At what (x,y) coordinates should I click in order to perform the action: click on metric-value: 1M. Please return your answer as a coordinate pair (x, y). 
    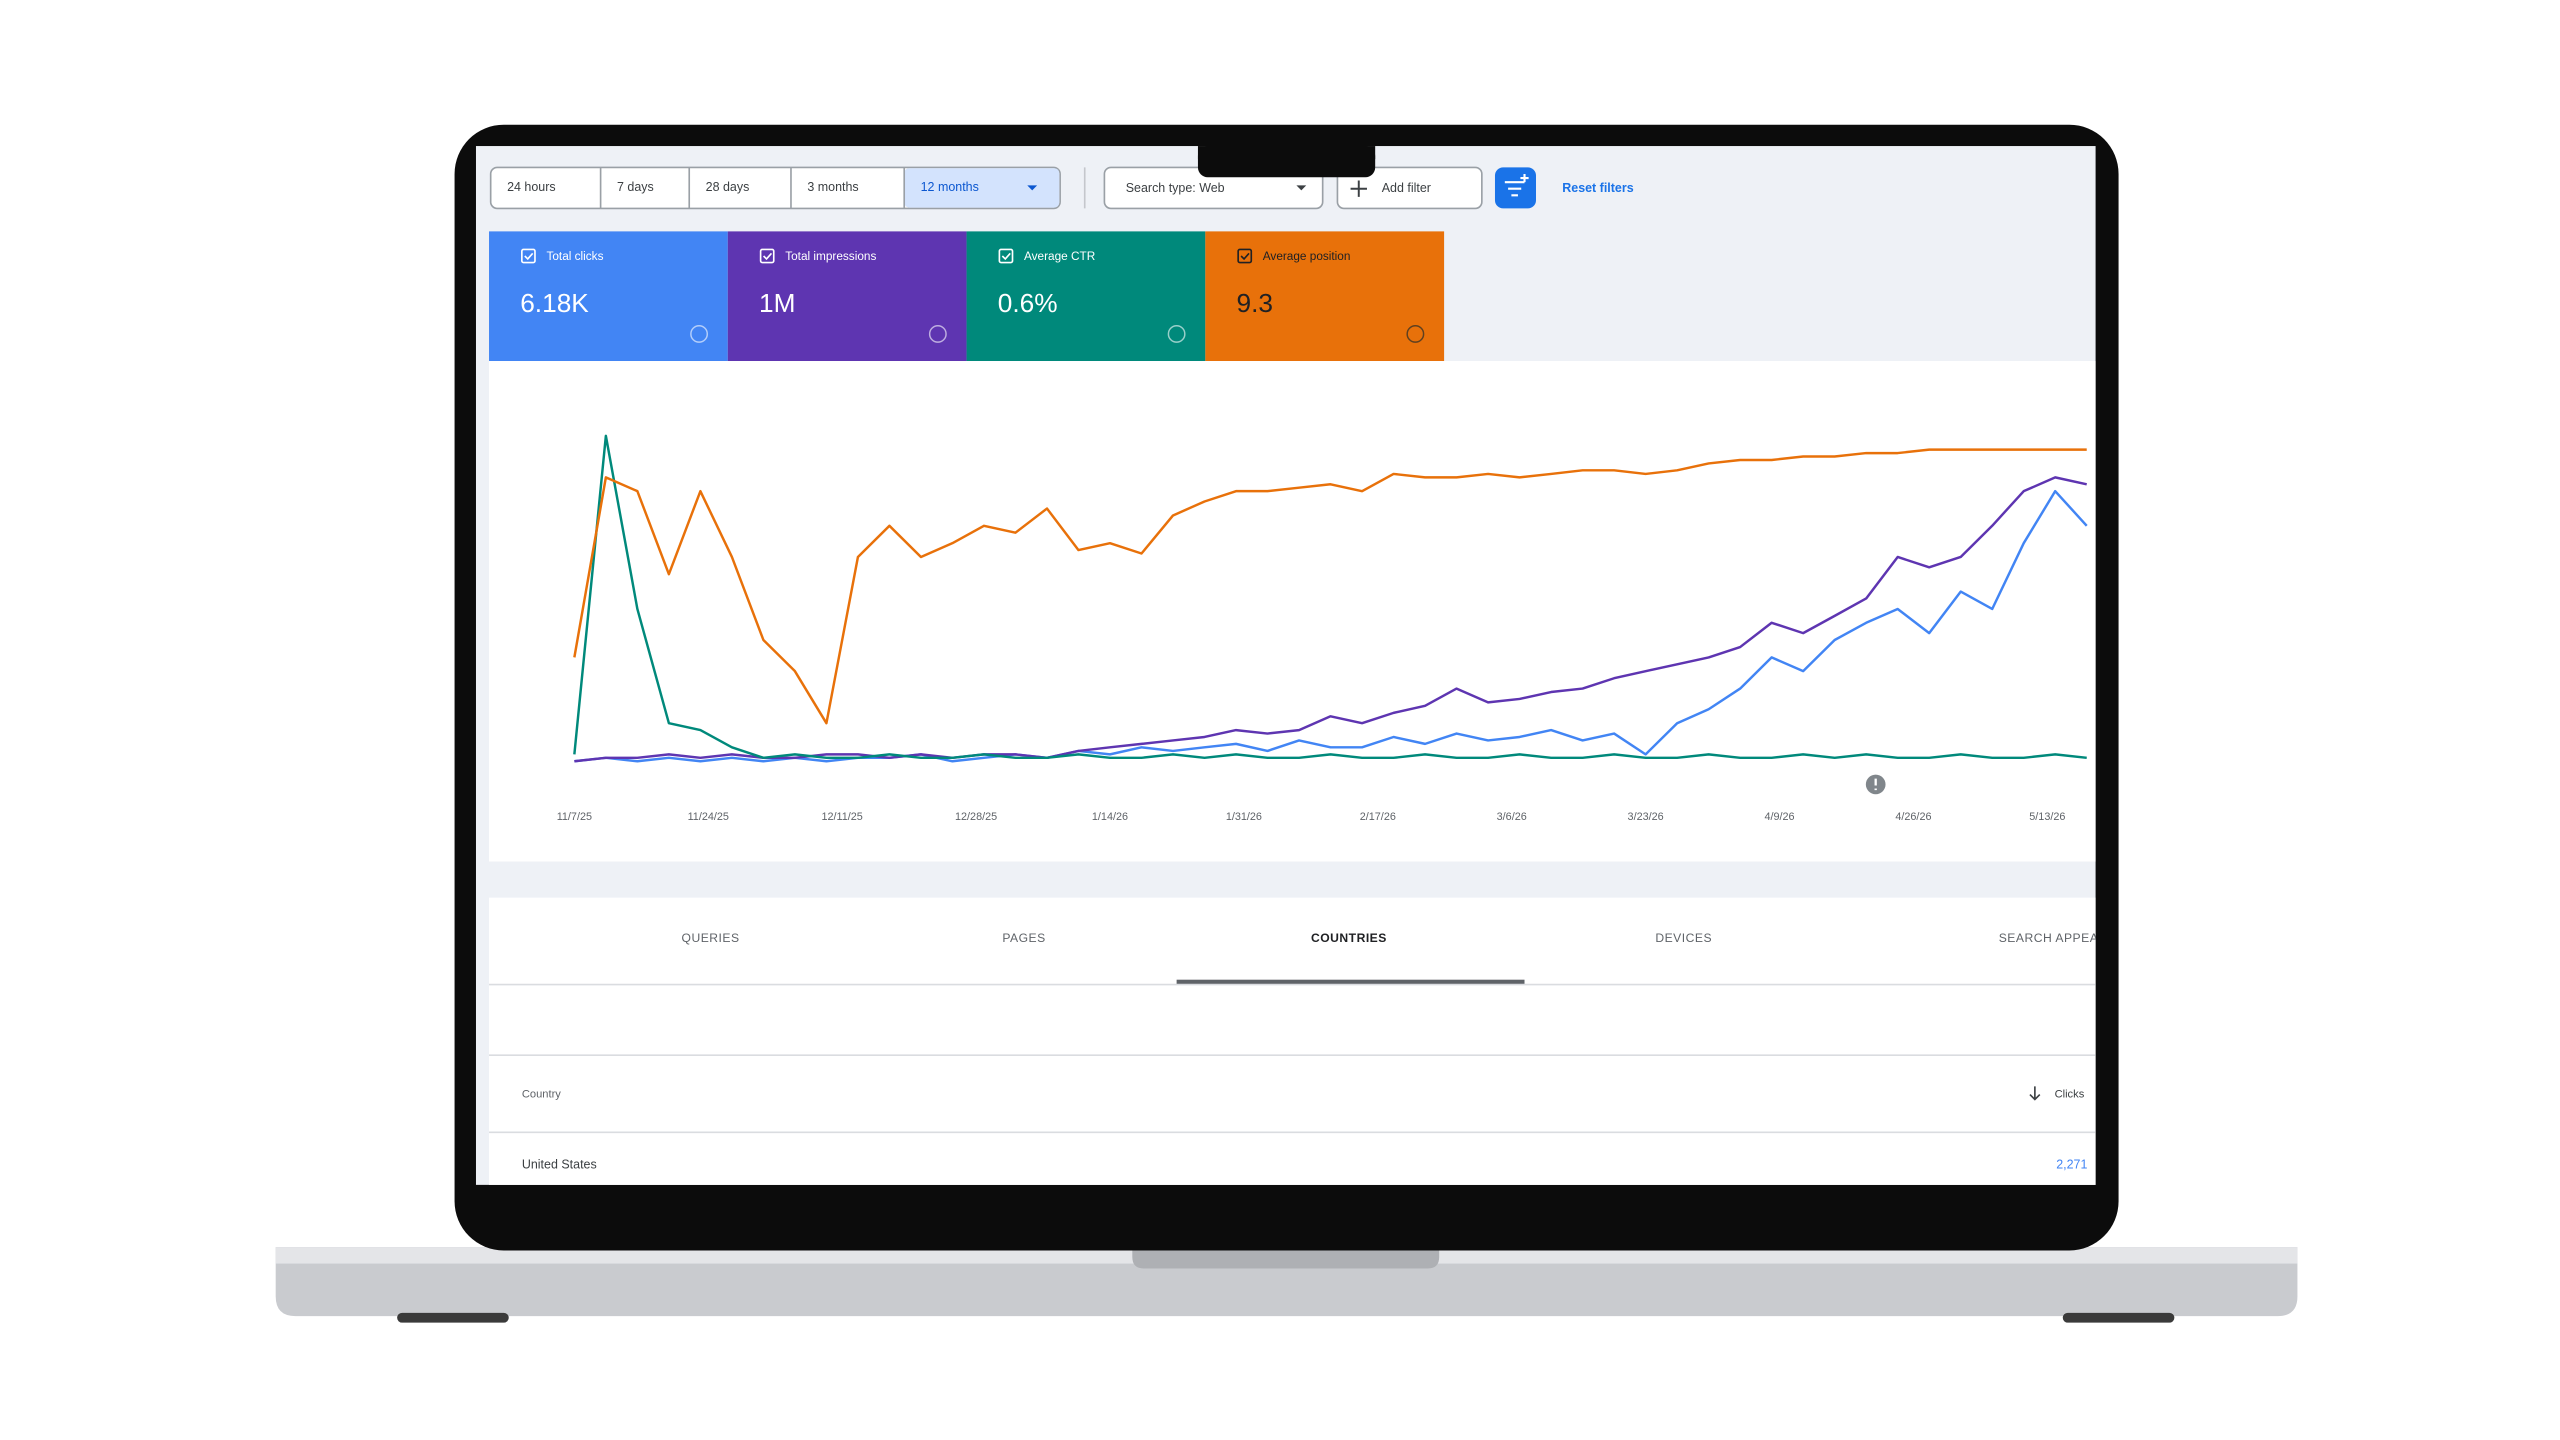
    Looking at the image, I should click on (777, 303).